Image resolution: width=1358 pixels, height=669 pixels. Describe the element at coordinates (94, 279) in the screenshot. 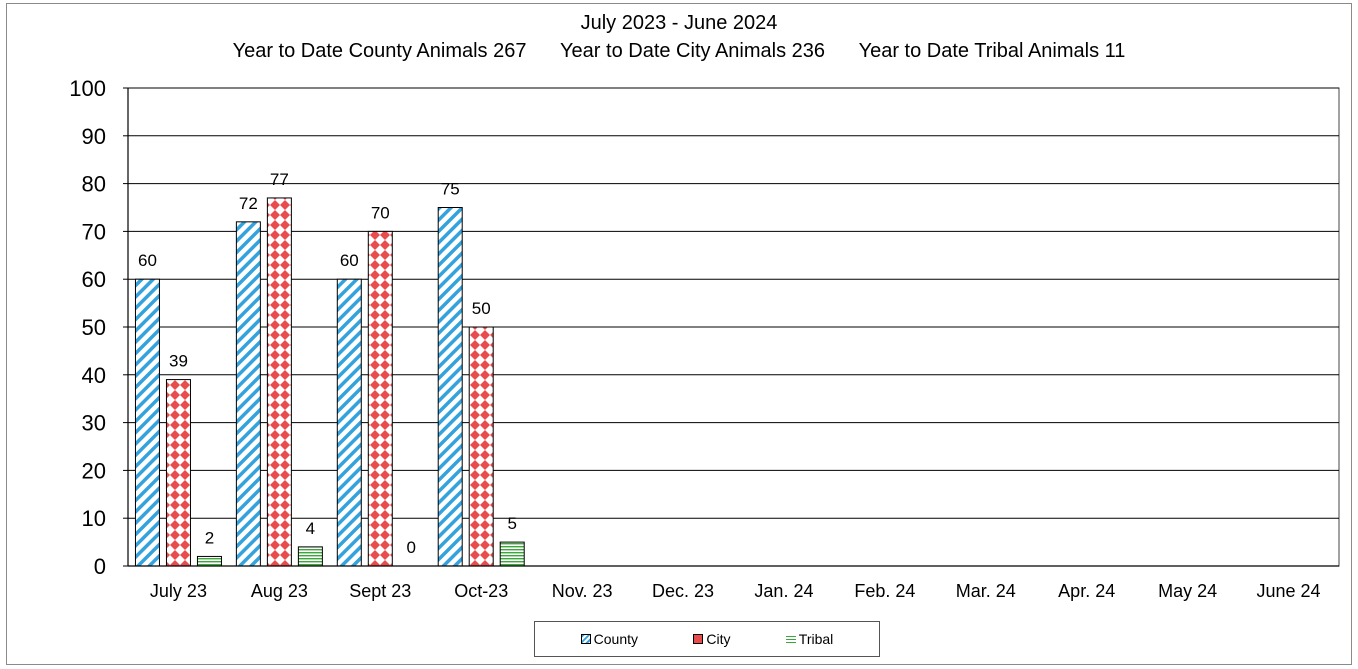

I see `y-tick-label: 60` at that location.